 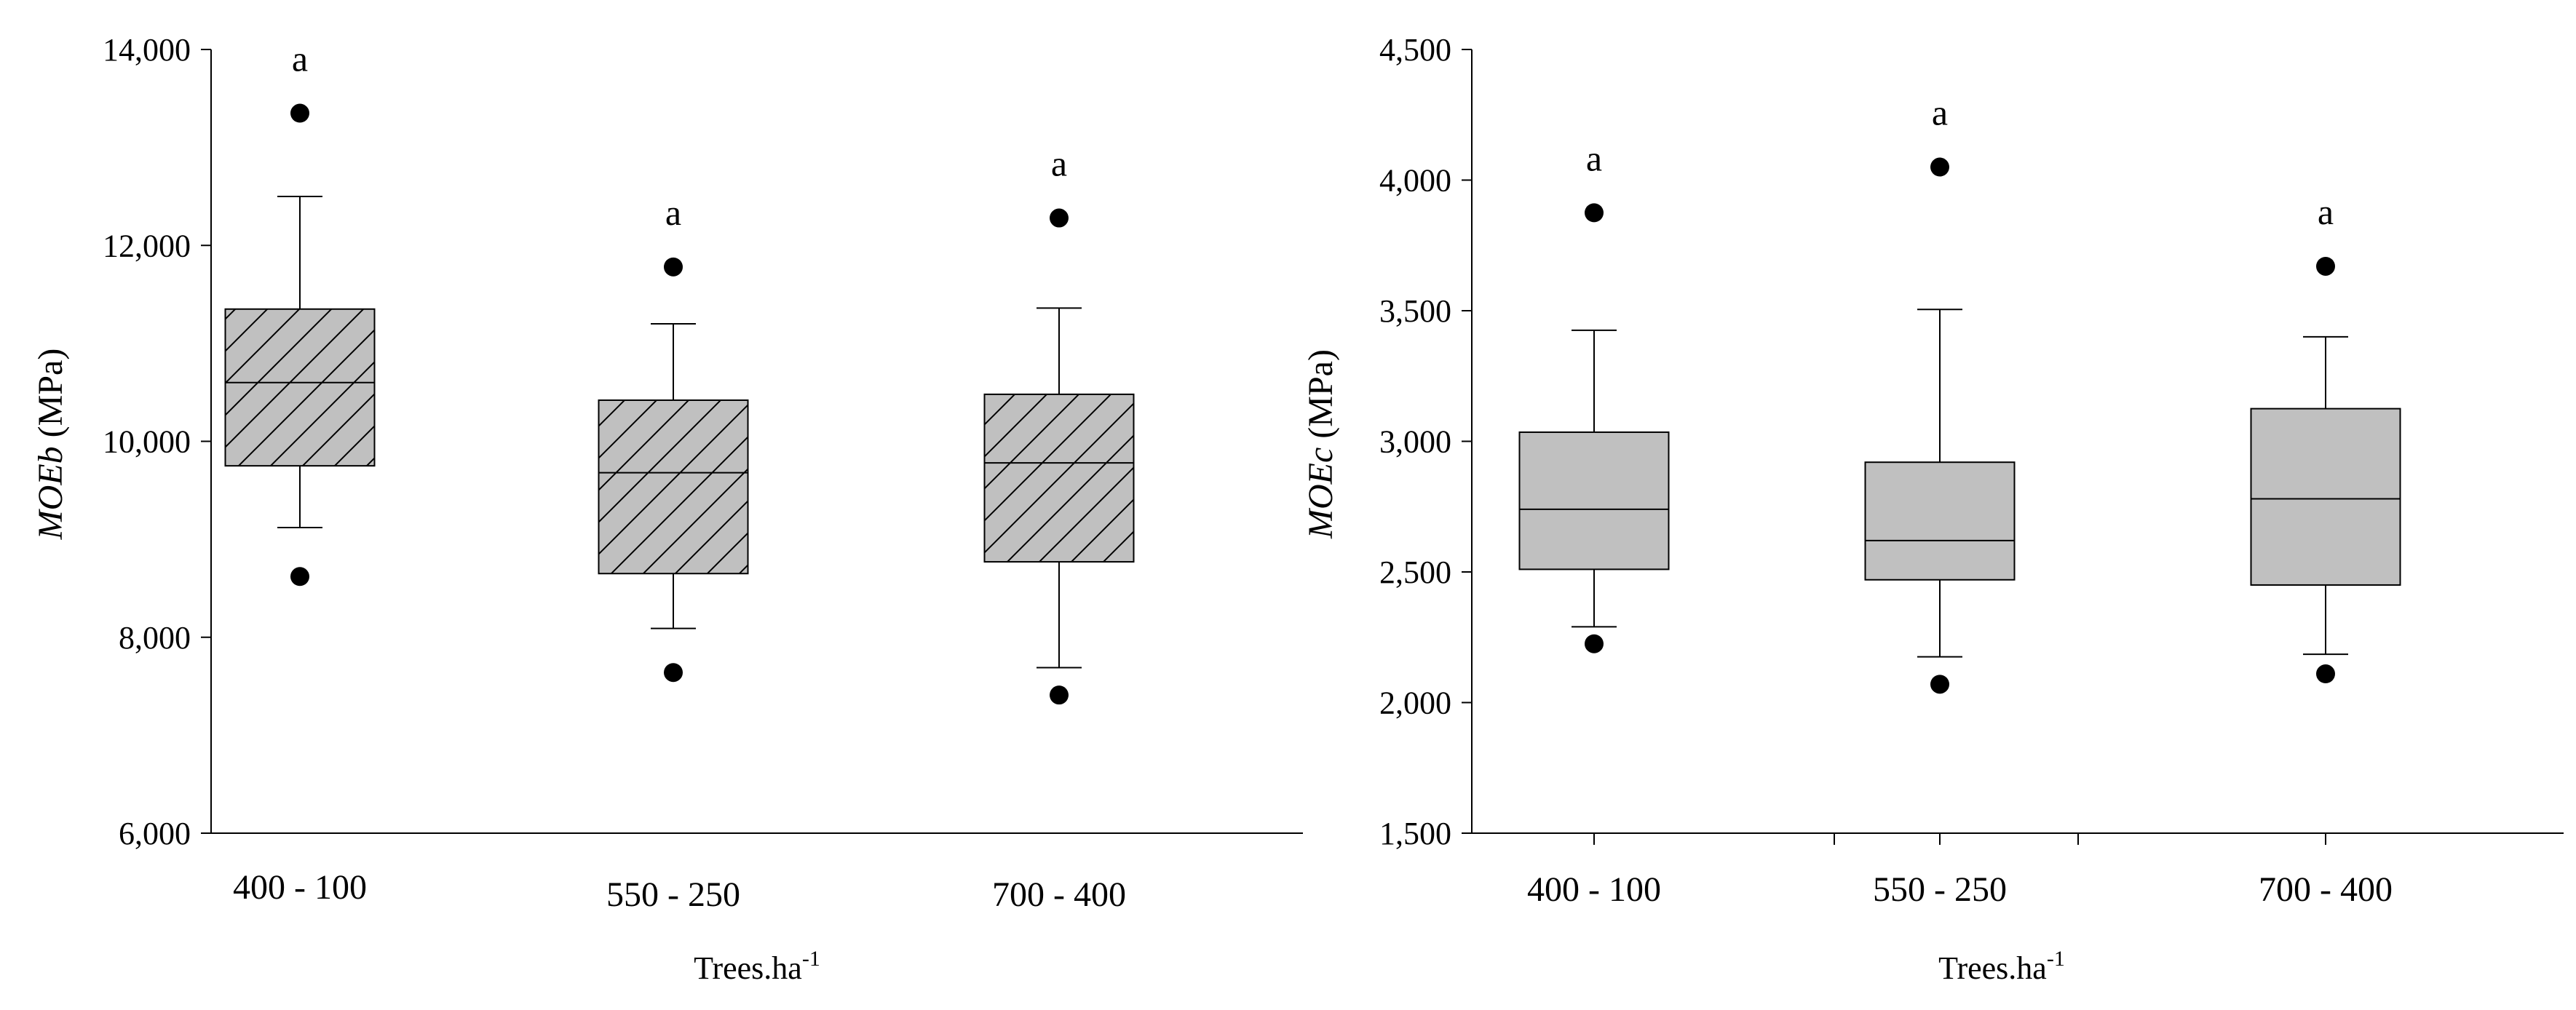 What do you see at coordinates (1415, 833) in the screenshot?
I see `y-tick-label: 1,500` at bounding box center [1415, 833].